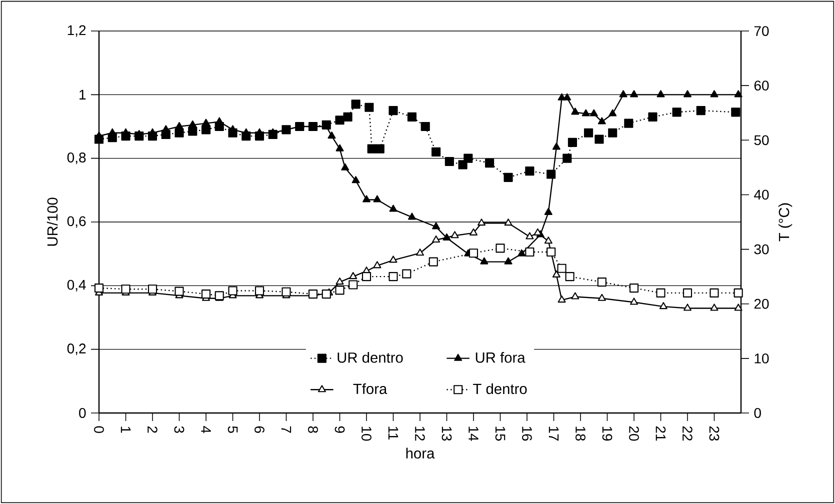 The width and height of the screenshot is (835, 504). Describe the element at coordinates (77, 31) in the screenshot. I see `y-tick-label: 1,2` at that location.